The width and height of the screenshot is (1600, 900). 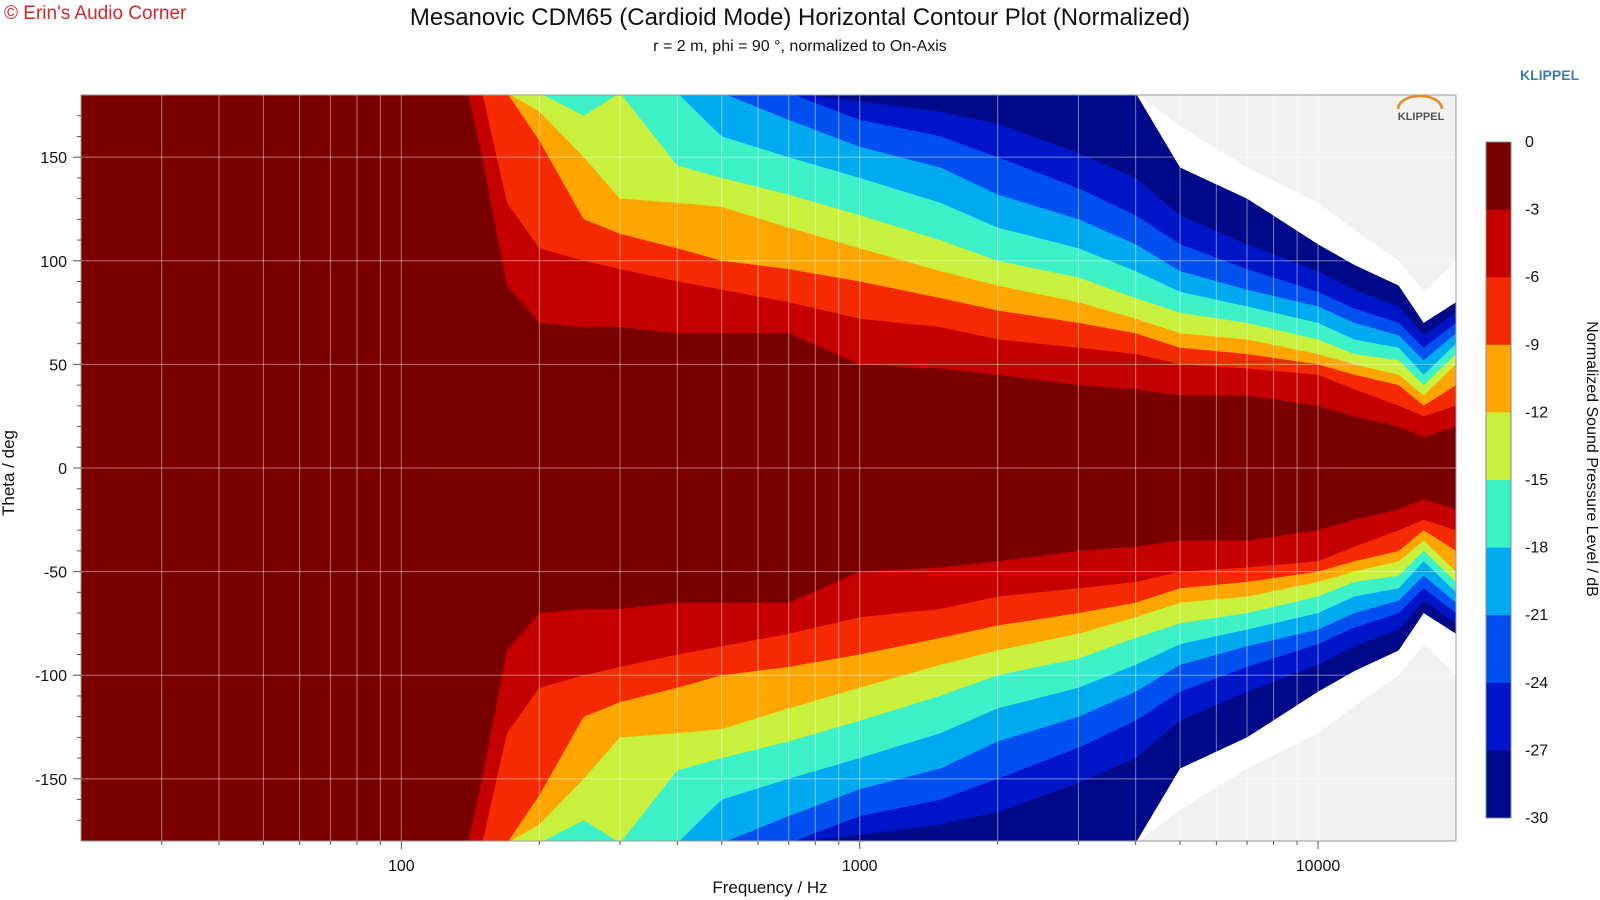 What do you see at coordinates (770, 887) in the screenshot?
I see `x-axis-label: Frequency / Hz` at bounding box center [770, 887].